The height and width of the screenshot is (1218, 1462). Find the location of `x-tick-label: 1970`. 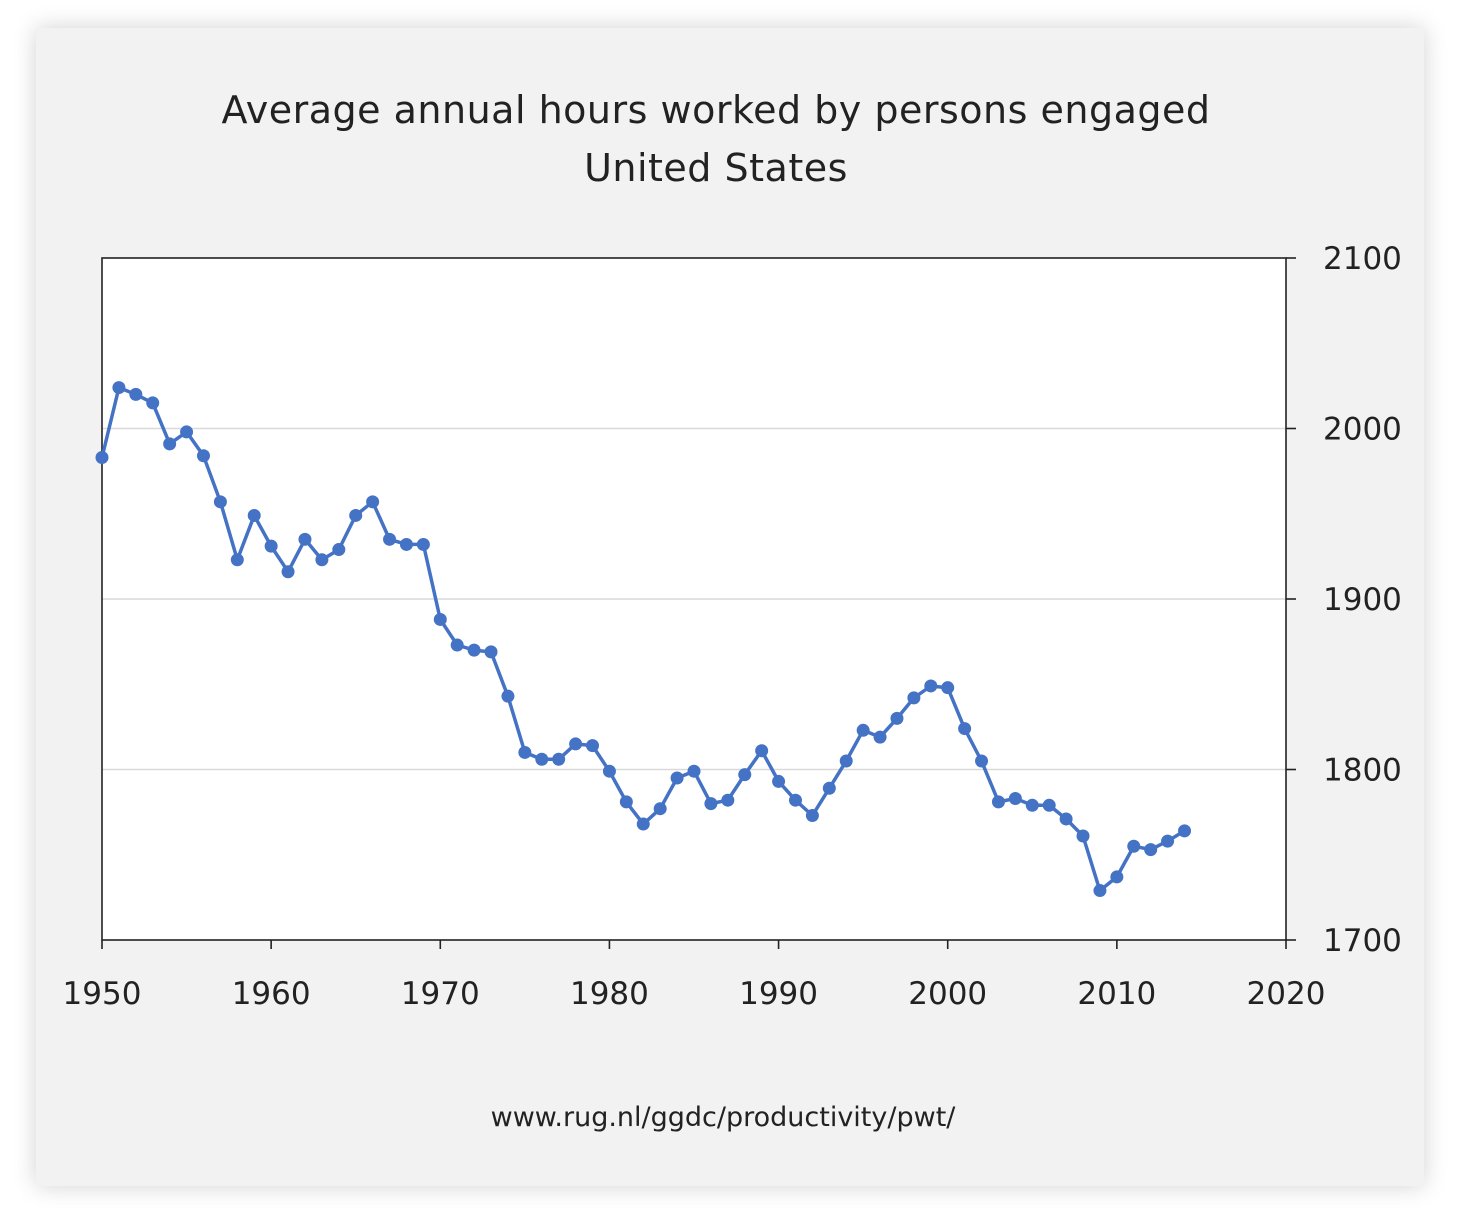

x-tick-label: 1970 is located at coordinates (440, 994).